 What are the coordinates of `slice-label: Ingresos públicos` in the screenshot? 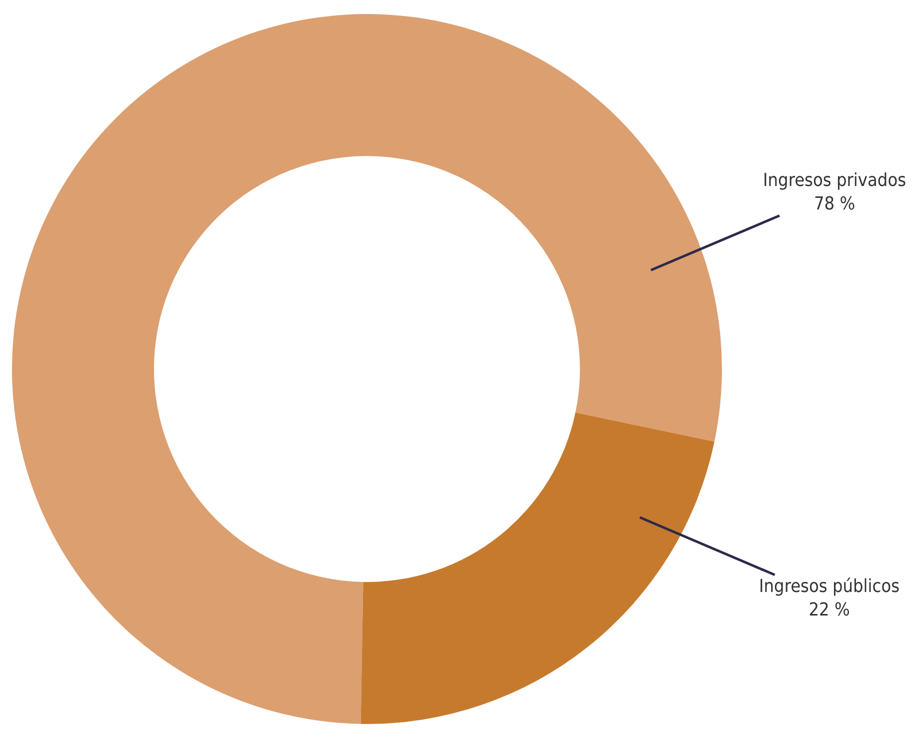 It's located at (829, 586).